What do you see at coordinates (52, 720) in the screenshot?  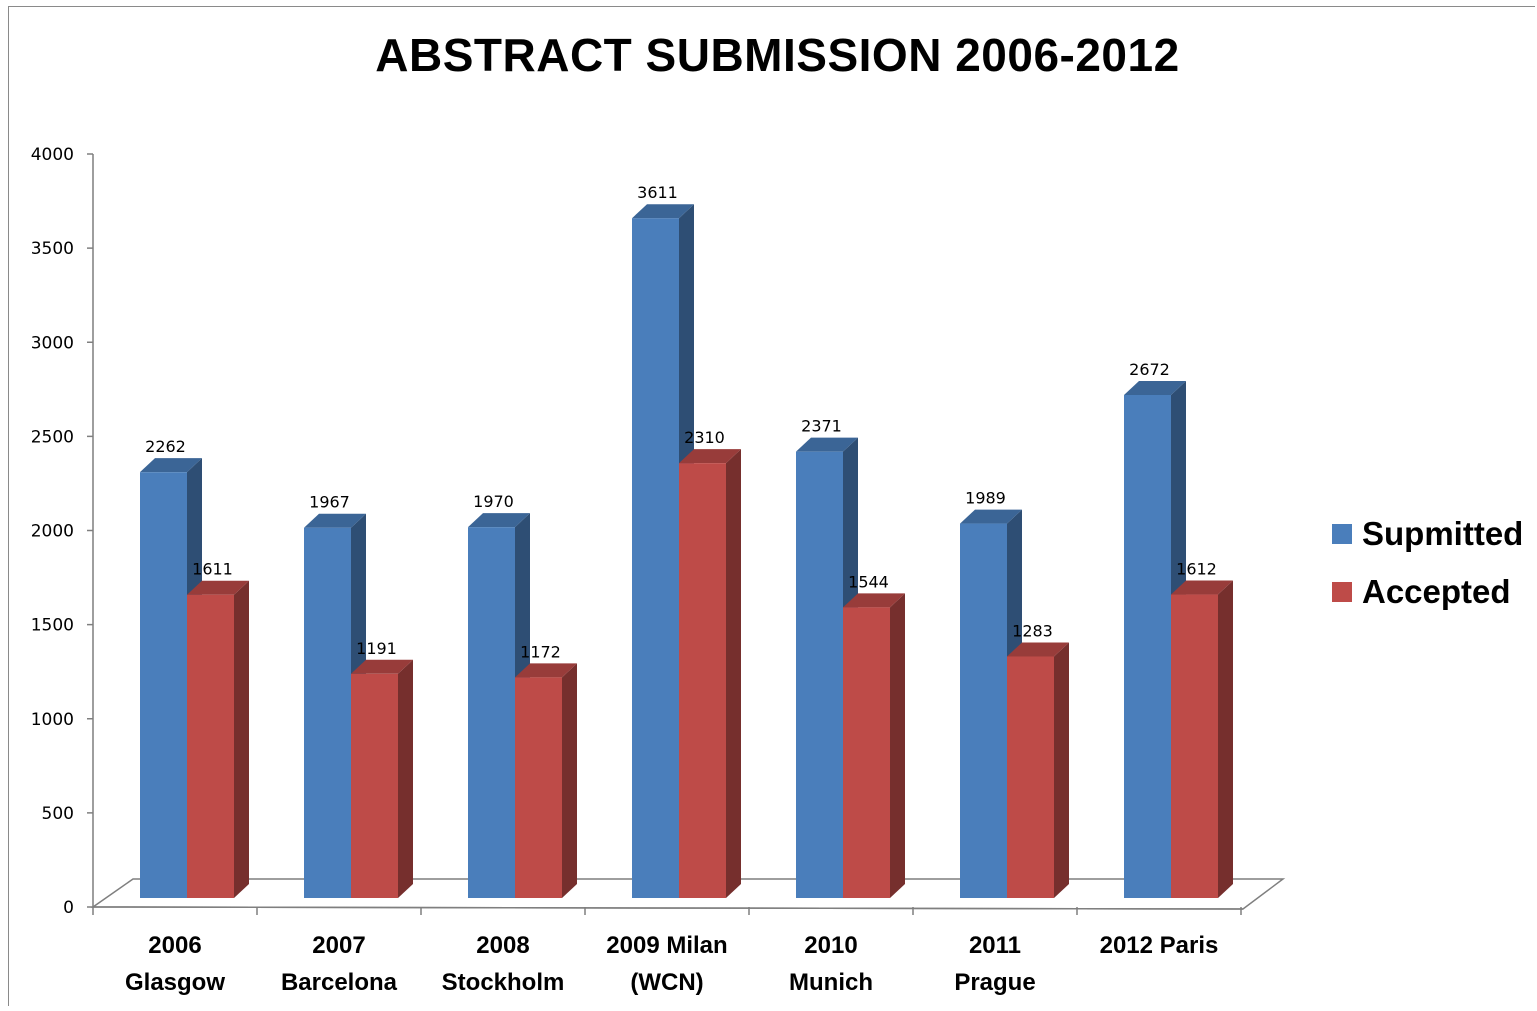 I see `y-tick-label: 1000` at bounding box center [52, 720].